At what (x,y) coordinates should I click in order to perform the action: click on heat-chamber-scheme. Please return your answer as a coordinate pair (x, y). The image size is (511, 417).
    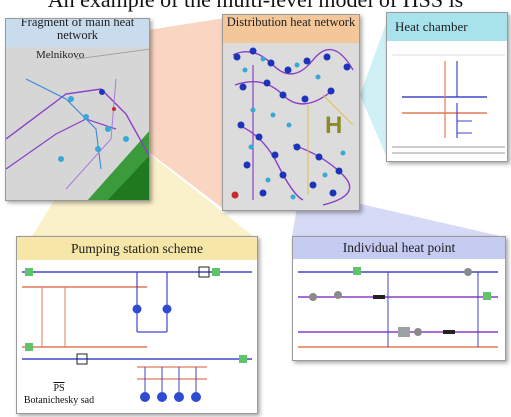
    Looking at the image, I should click on (448, 104).